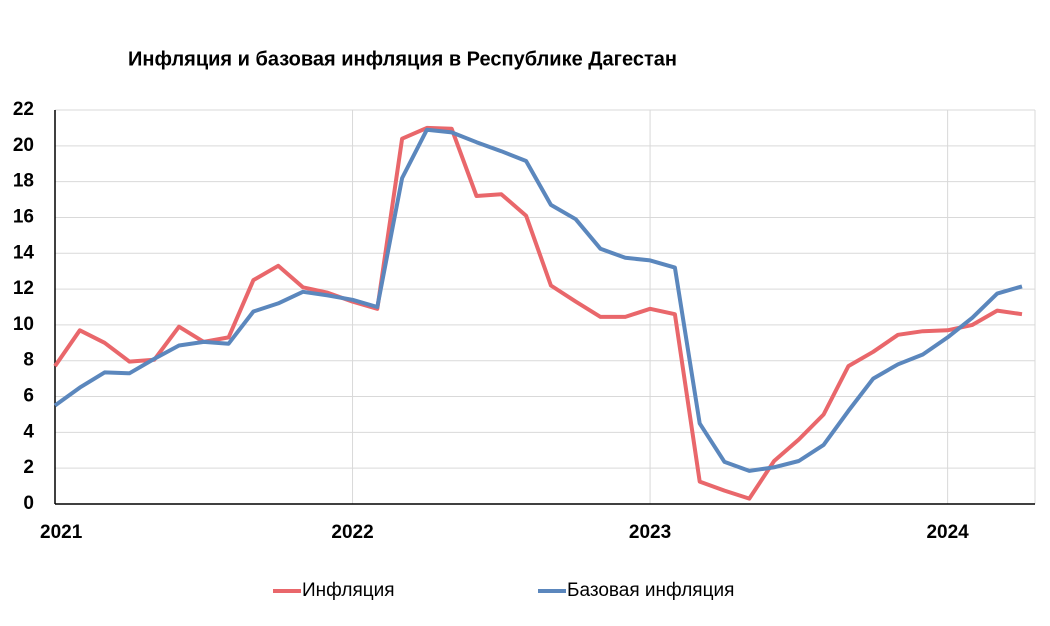 Image resolution: width=1050 pixels, height=626 pixels. What do you see at coordinates (24, 252) in the screenshot?
I see `y-tick-label: 14` at bounding box center [24, 252].